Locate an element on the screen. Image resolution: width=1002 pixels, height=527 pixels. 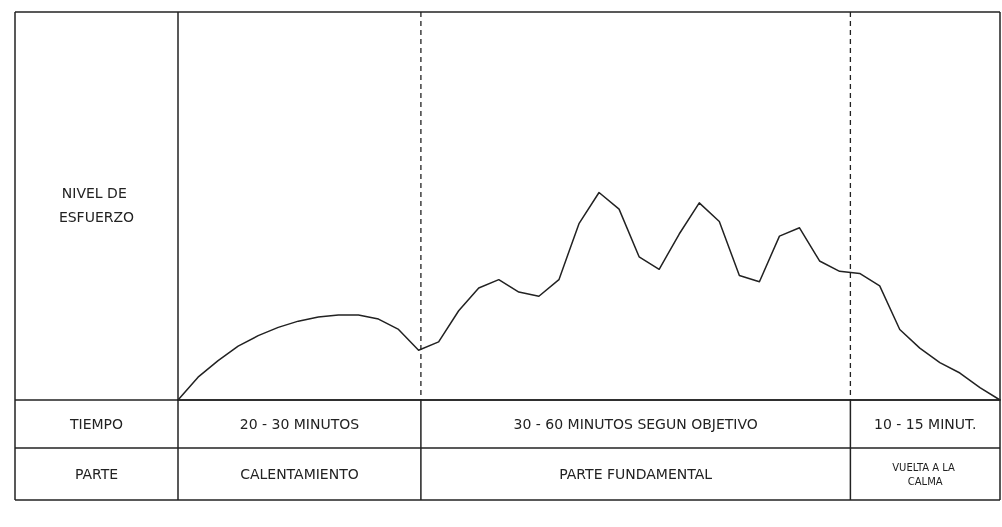
y-axis-title: NIVEL DE ESFUERZO is located at coordinates (96, 205).